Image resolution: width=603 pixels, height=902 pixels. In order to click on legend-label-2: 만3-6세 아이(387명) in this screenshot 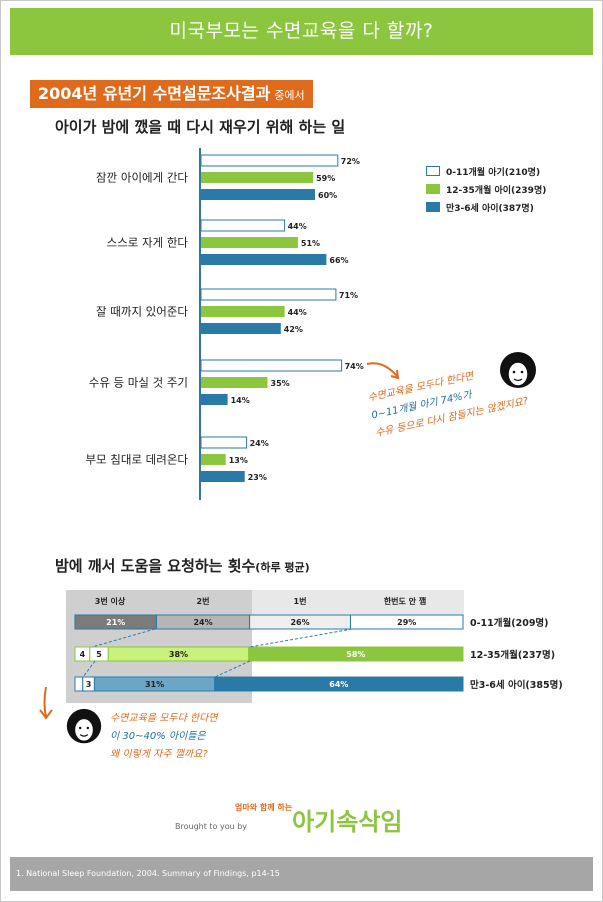, I will do `click(490, 208)`.